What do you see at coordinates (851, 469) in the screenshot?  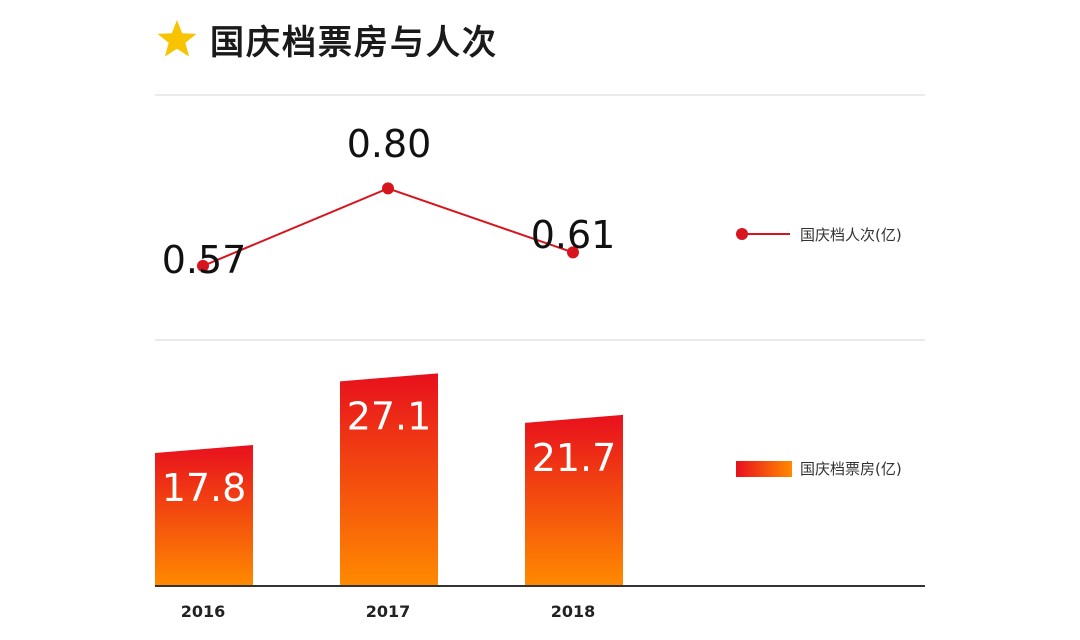 I see `legend-bar-label: 国庆档票房(亿)` at bounding box center [851, 469].